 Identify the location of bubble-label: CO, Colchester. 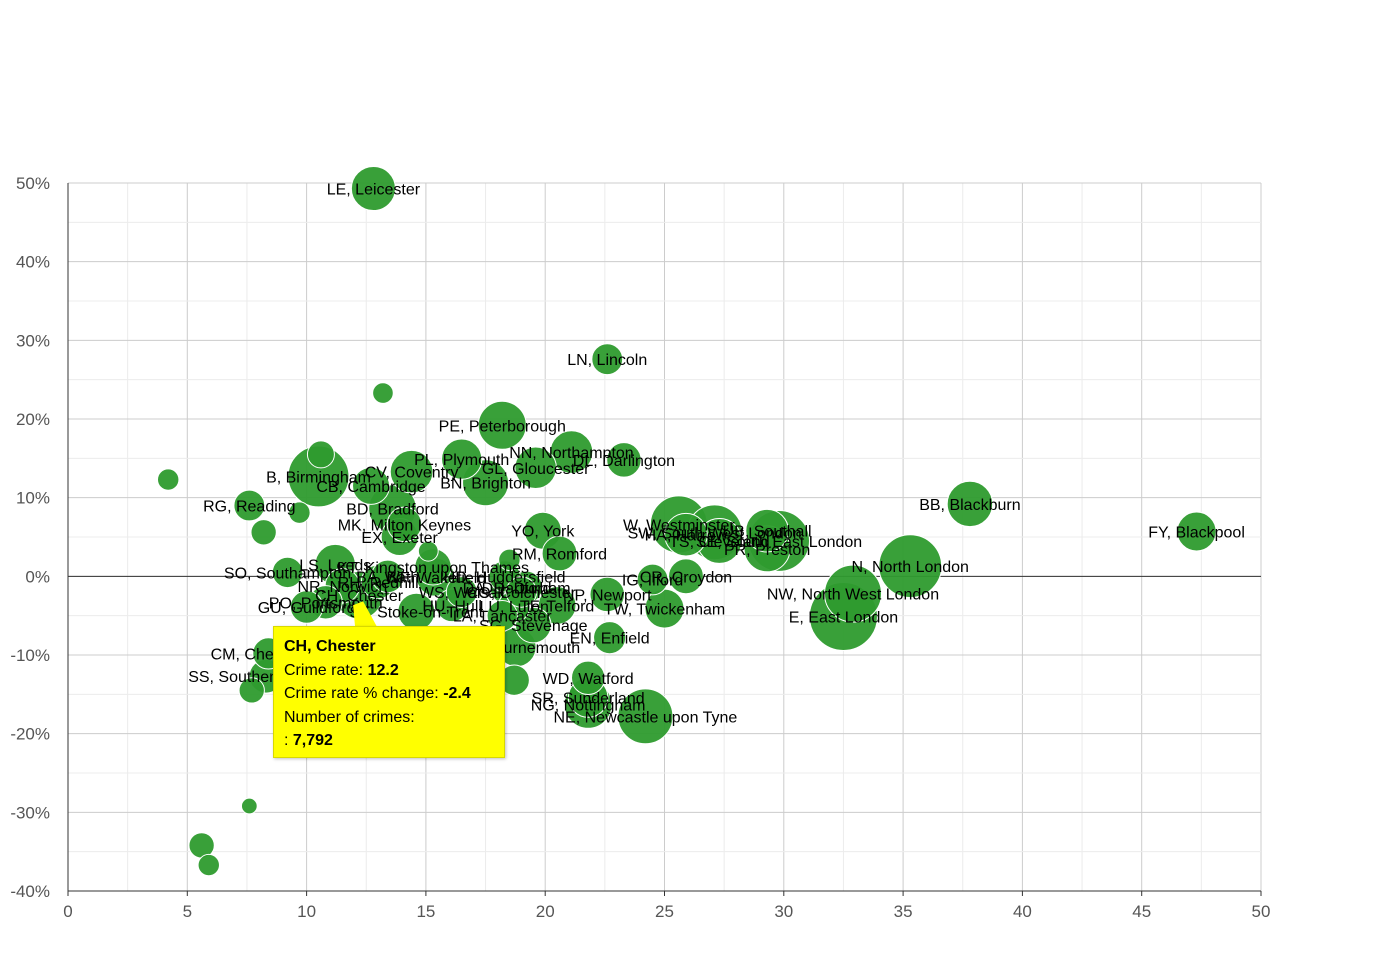
(522, 593).